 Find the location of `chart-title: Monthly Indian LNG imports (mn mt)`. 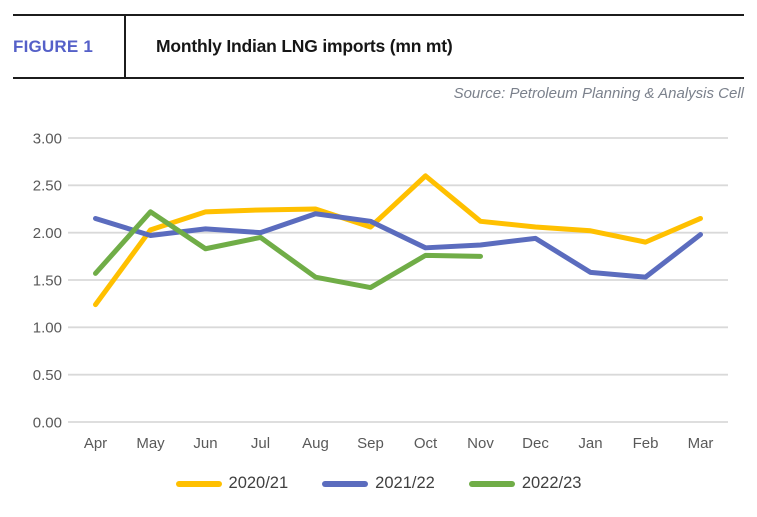

chart-title: Monthly Indian LNG imports (mn mt) is located at coordinates (304, 46).